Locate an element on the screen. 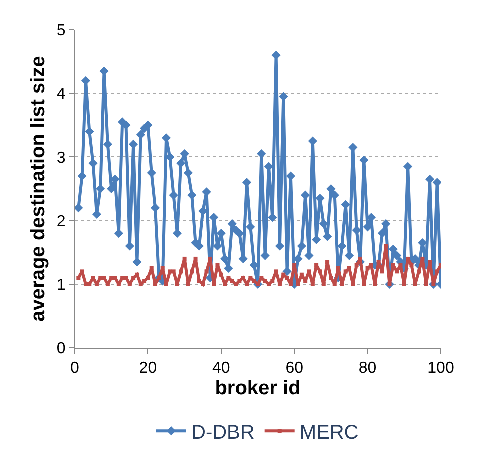 The image size is (486, 463). x-tick-label: 100 is located at coordinates (441, 369).